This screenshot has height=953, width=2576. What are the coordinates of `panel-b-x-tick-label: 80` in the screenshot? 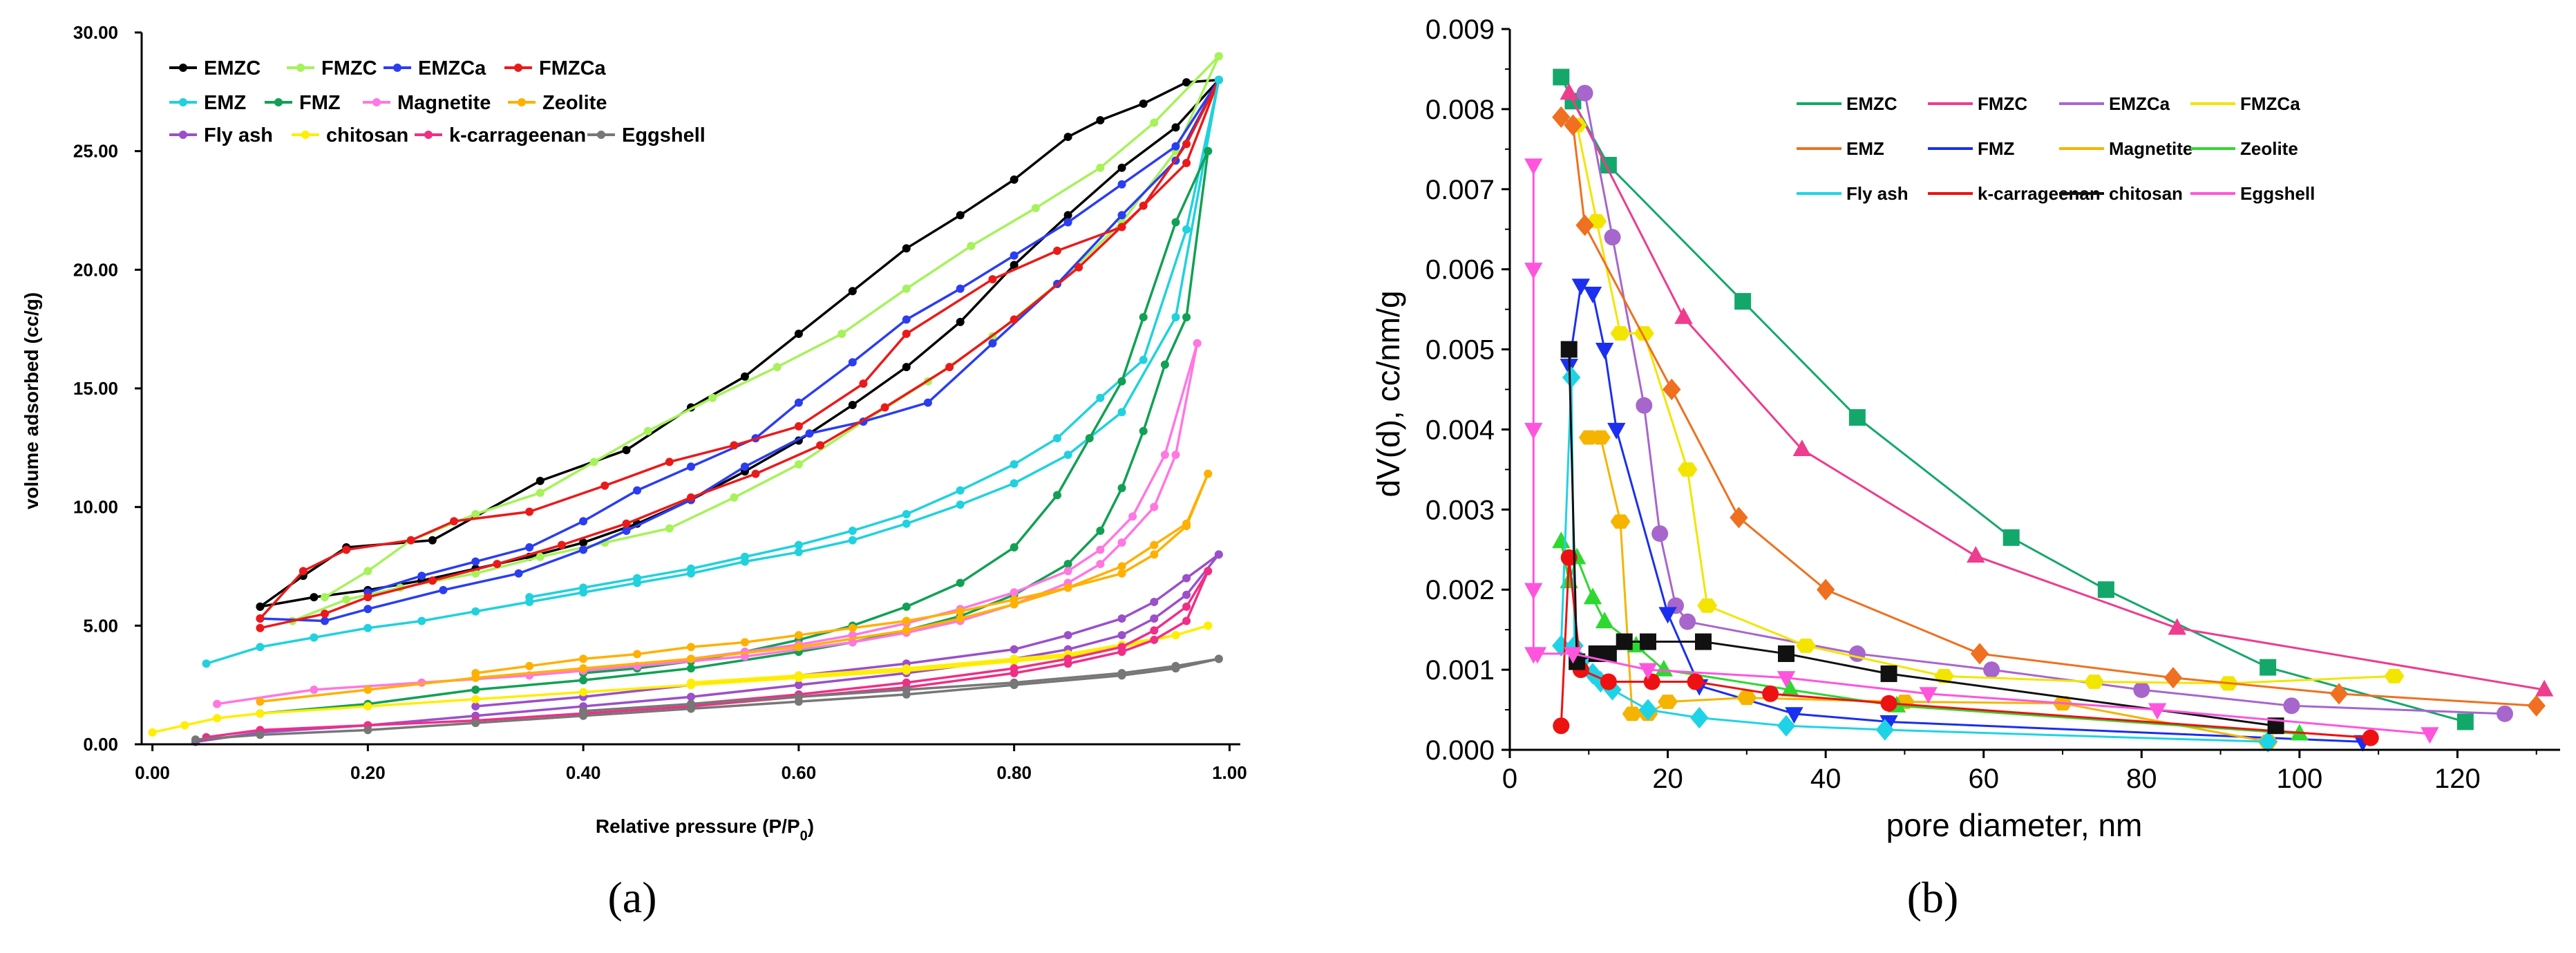 It's located at (2141, 779).